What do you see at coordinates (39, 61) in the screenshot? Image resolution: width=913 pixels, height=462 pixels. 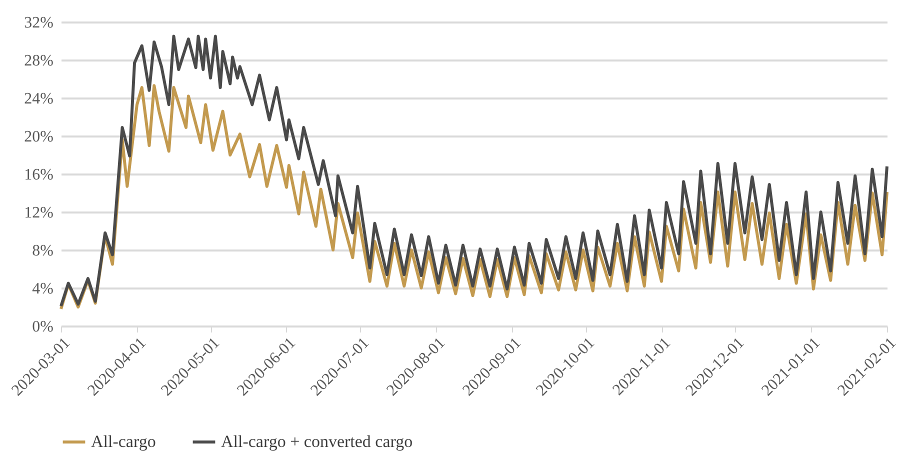 I see `y-tick-label: 28%` at bounding box center [39, 61].